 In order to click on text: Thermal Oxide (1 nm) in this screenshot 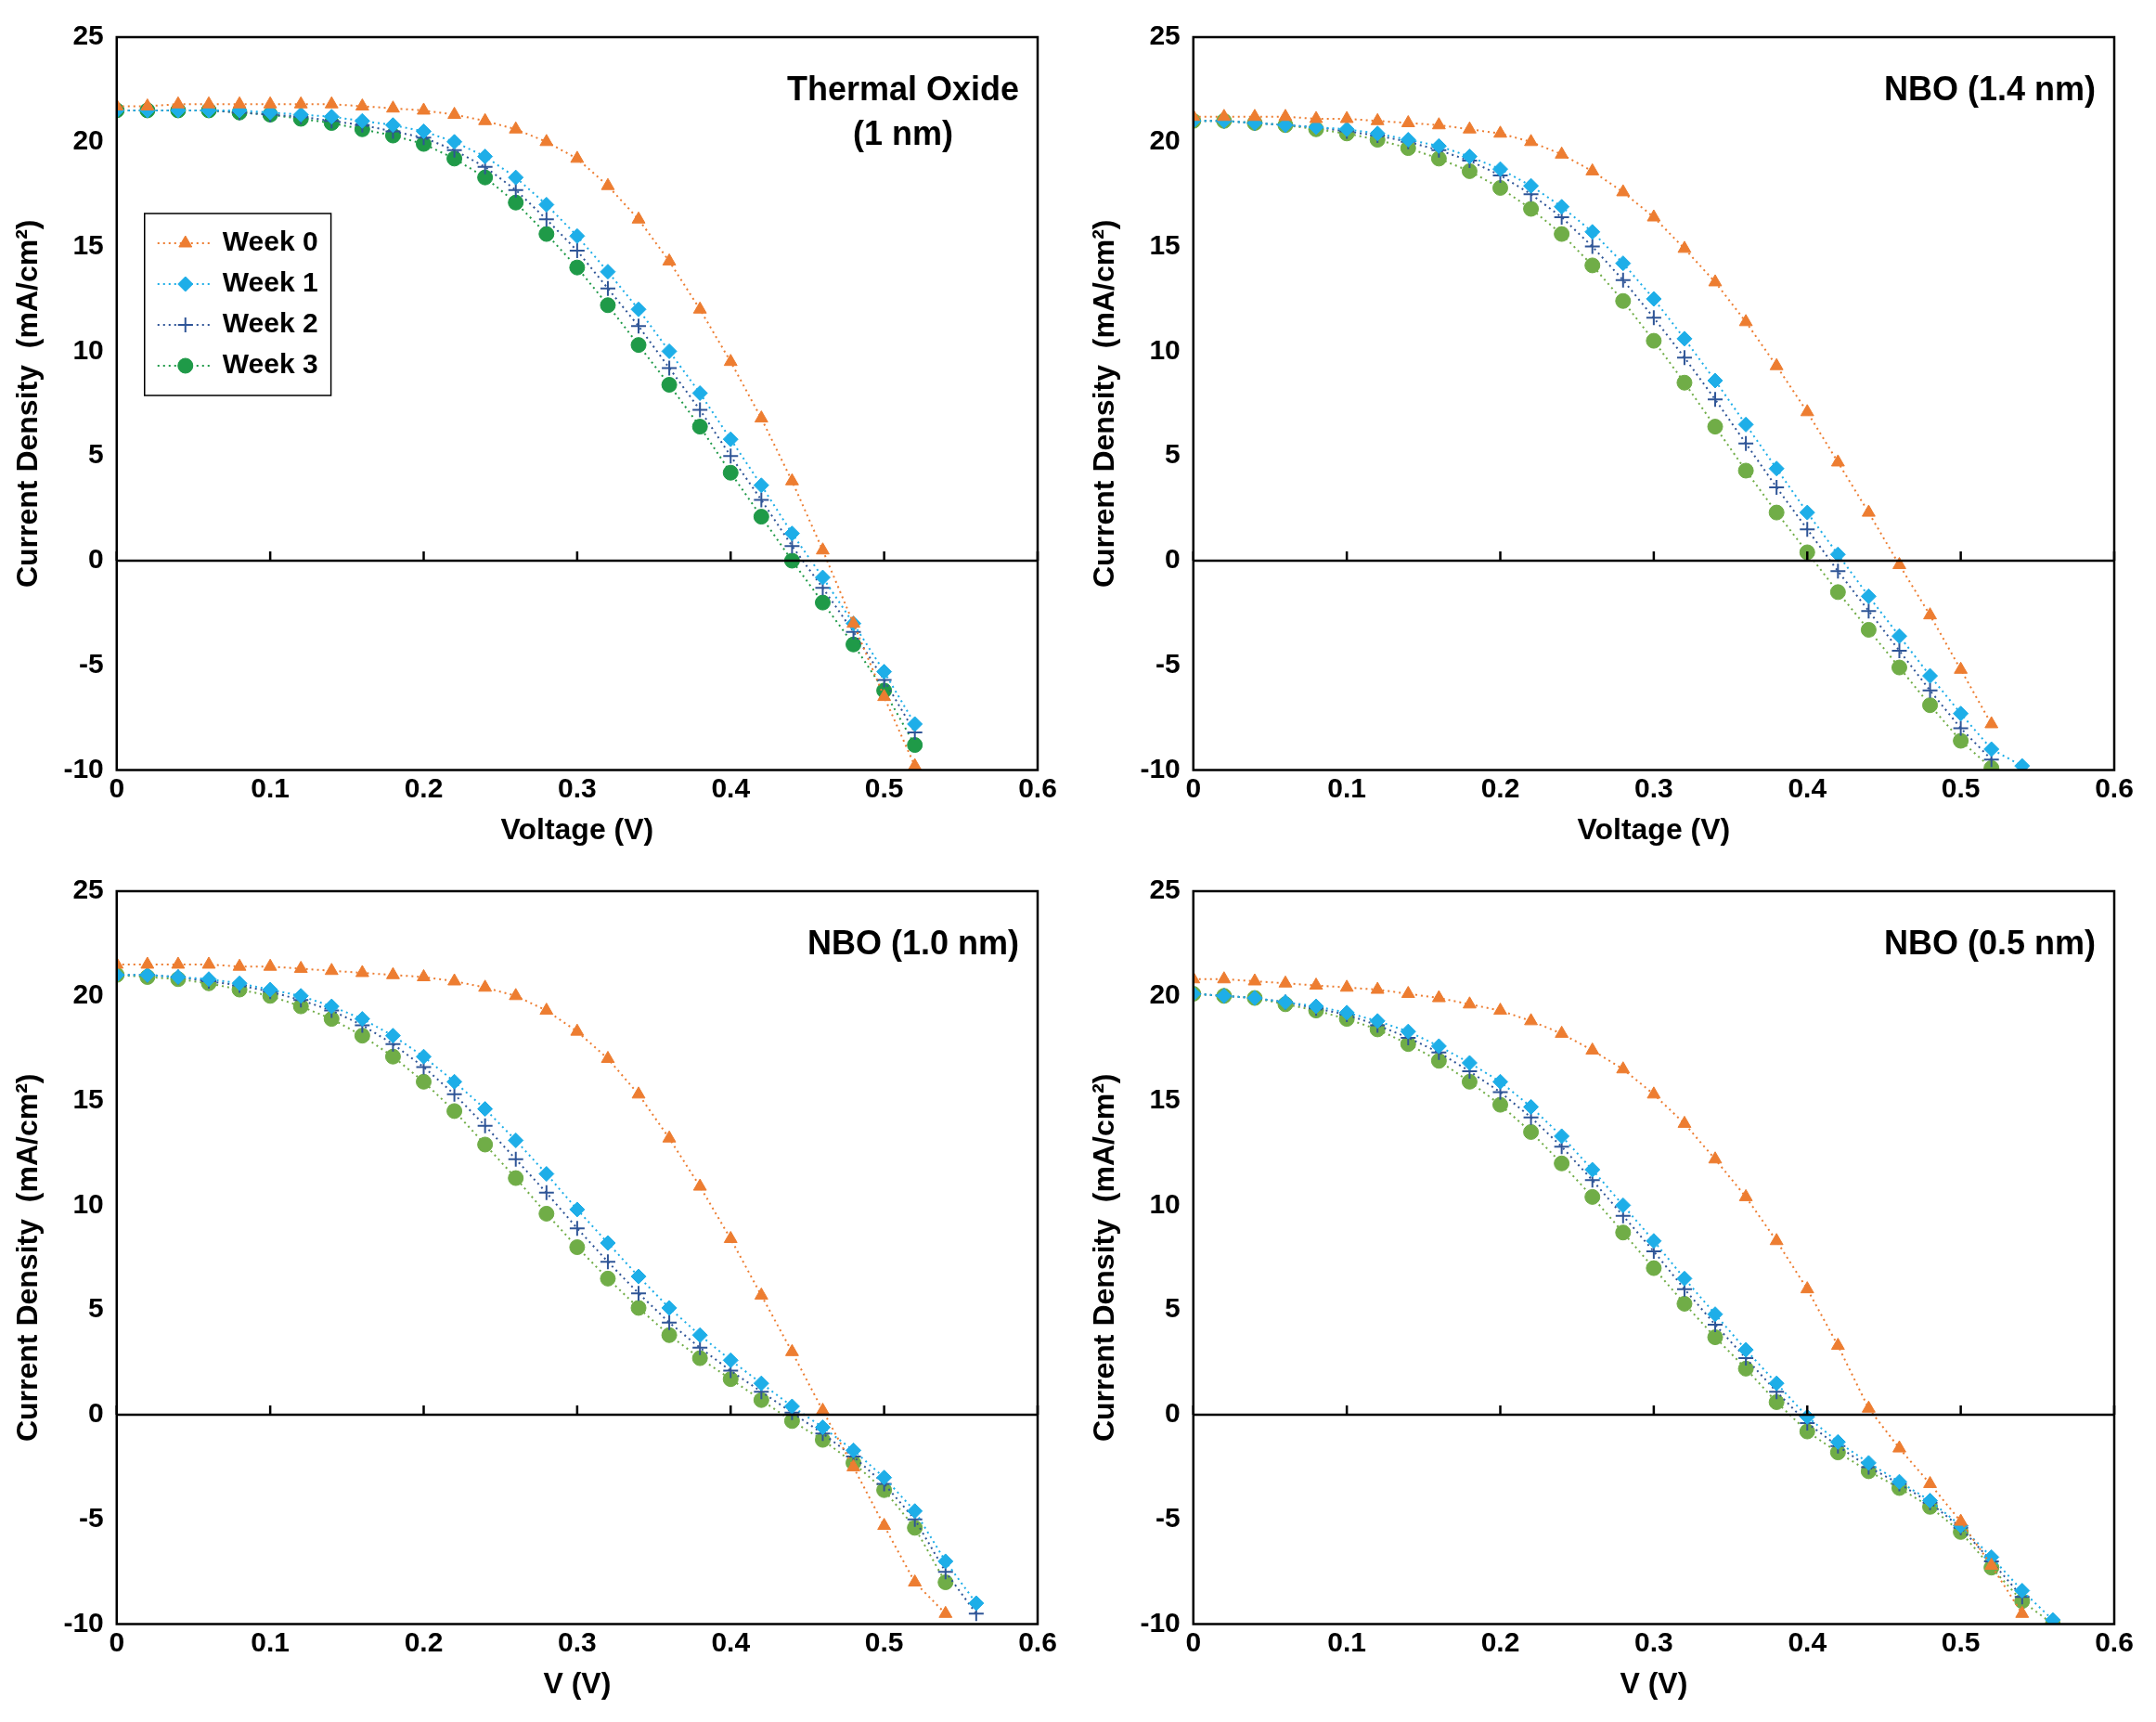, I will do `click(902, 110)`.